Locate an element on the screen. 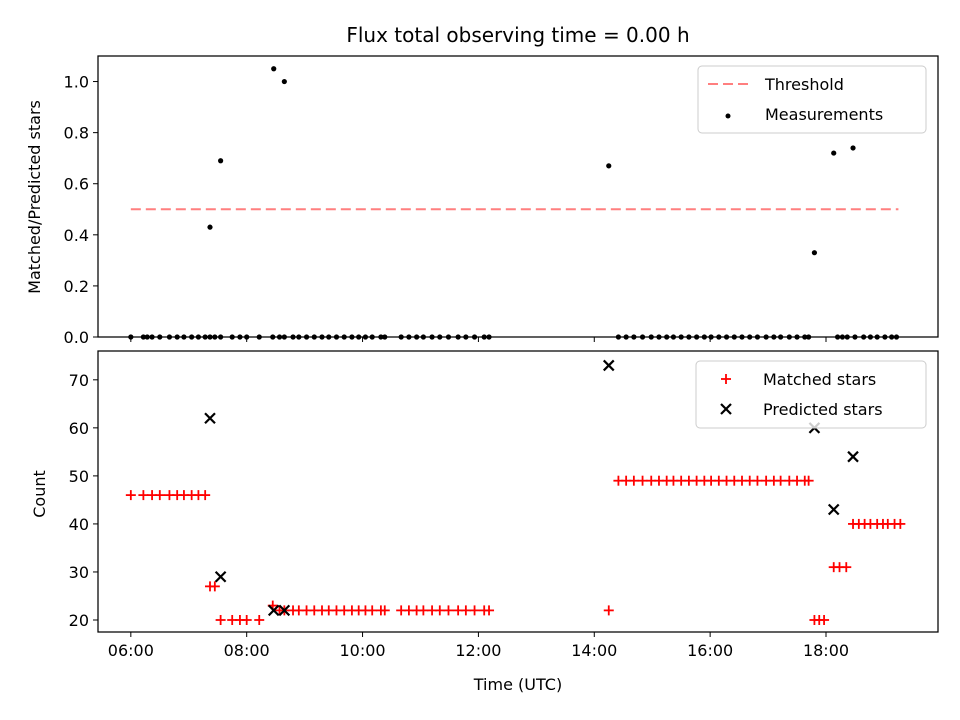 This screenshot has width=960, height=720. bottom-x-tick-label: 18:00 is located at coordinates (826, 650).